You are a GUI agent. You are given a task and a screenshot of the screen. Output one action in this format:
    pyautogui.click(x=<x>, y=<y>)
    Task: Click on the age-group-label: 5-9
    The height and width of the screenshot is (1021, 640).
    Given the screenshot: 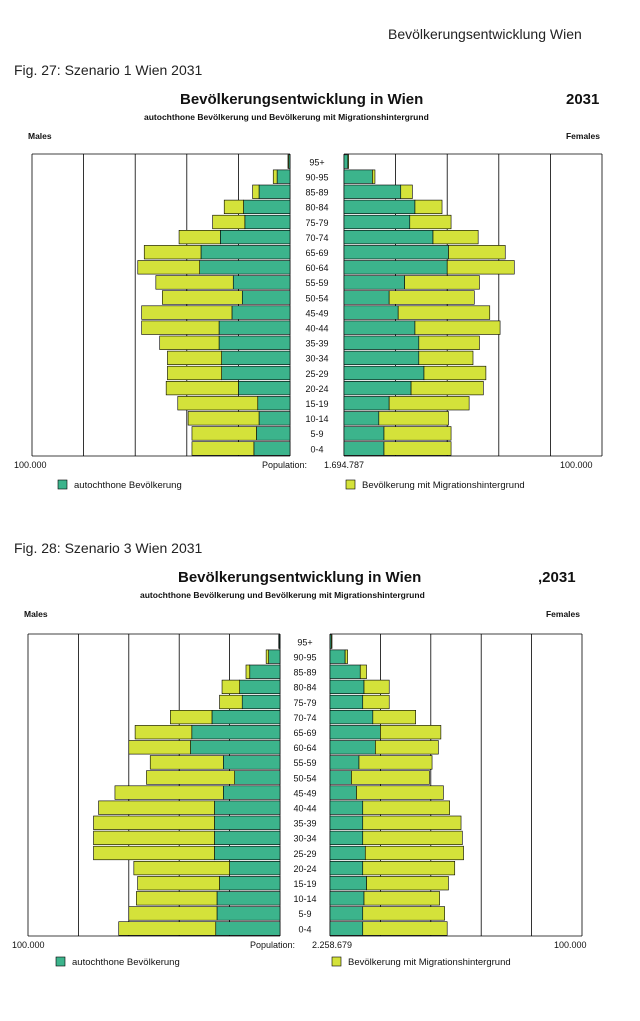 What is the action you would take?
    pyautogui.click(x=316, y=434)
    